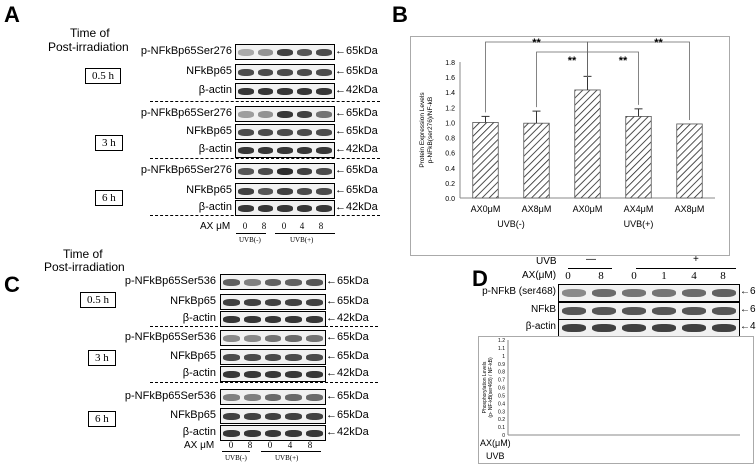 The height and width of the screenshot is (464, 756). Describe the element at coordinates (546, 261) in the screenshot. I see `uvb-header-label: UVB` at that location.